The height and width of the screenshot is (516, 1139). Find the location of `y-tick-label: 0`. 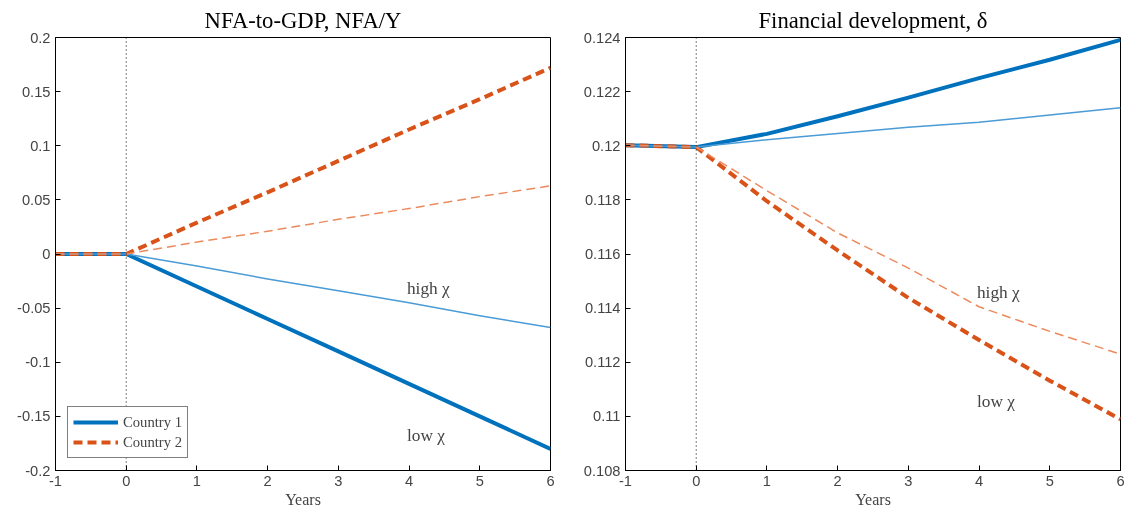

y-tick-label: 0 is located at coordinates (46, 254).